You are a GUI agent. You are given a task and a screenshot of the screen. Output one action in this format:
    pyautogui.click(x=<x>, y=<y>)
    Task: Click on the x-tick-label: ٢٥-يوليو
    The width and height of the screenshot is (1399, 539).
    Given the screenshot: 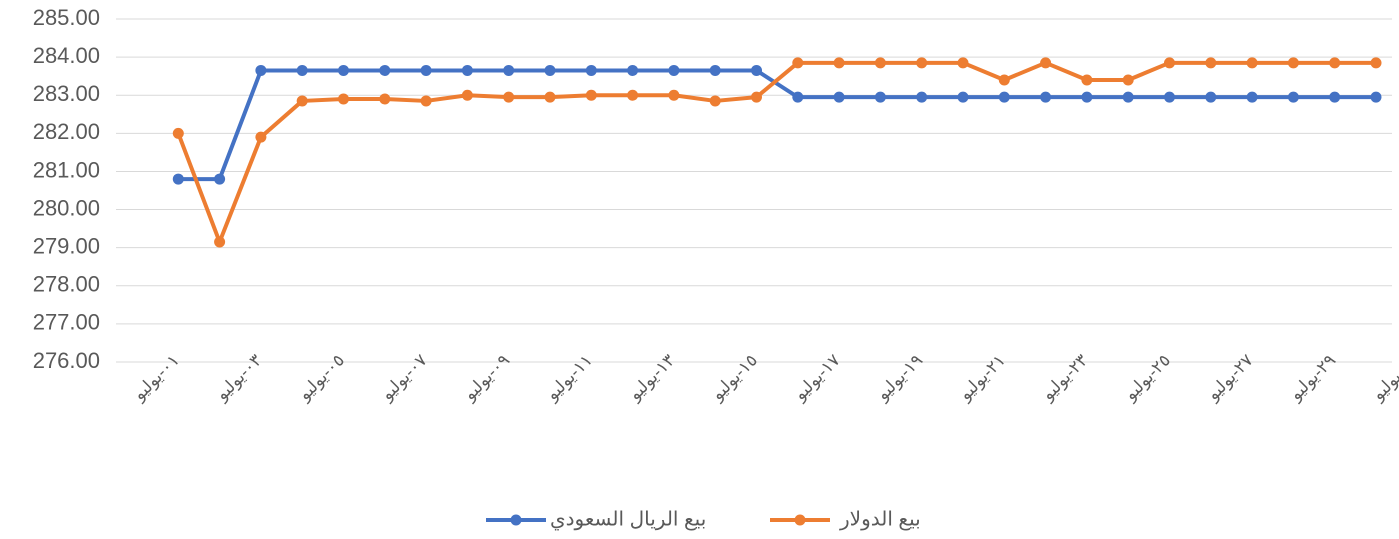 What is the action you would take?
    pyautogui.click(x=1147, y=378)
    